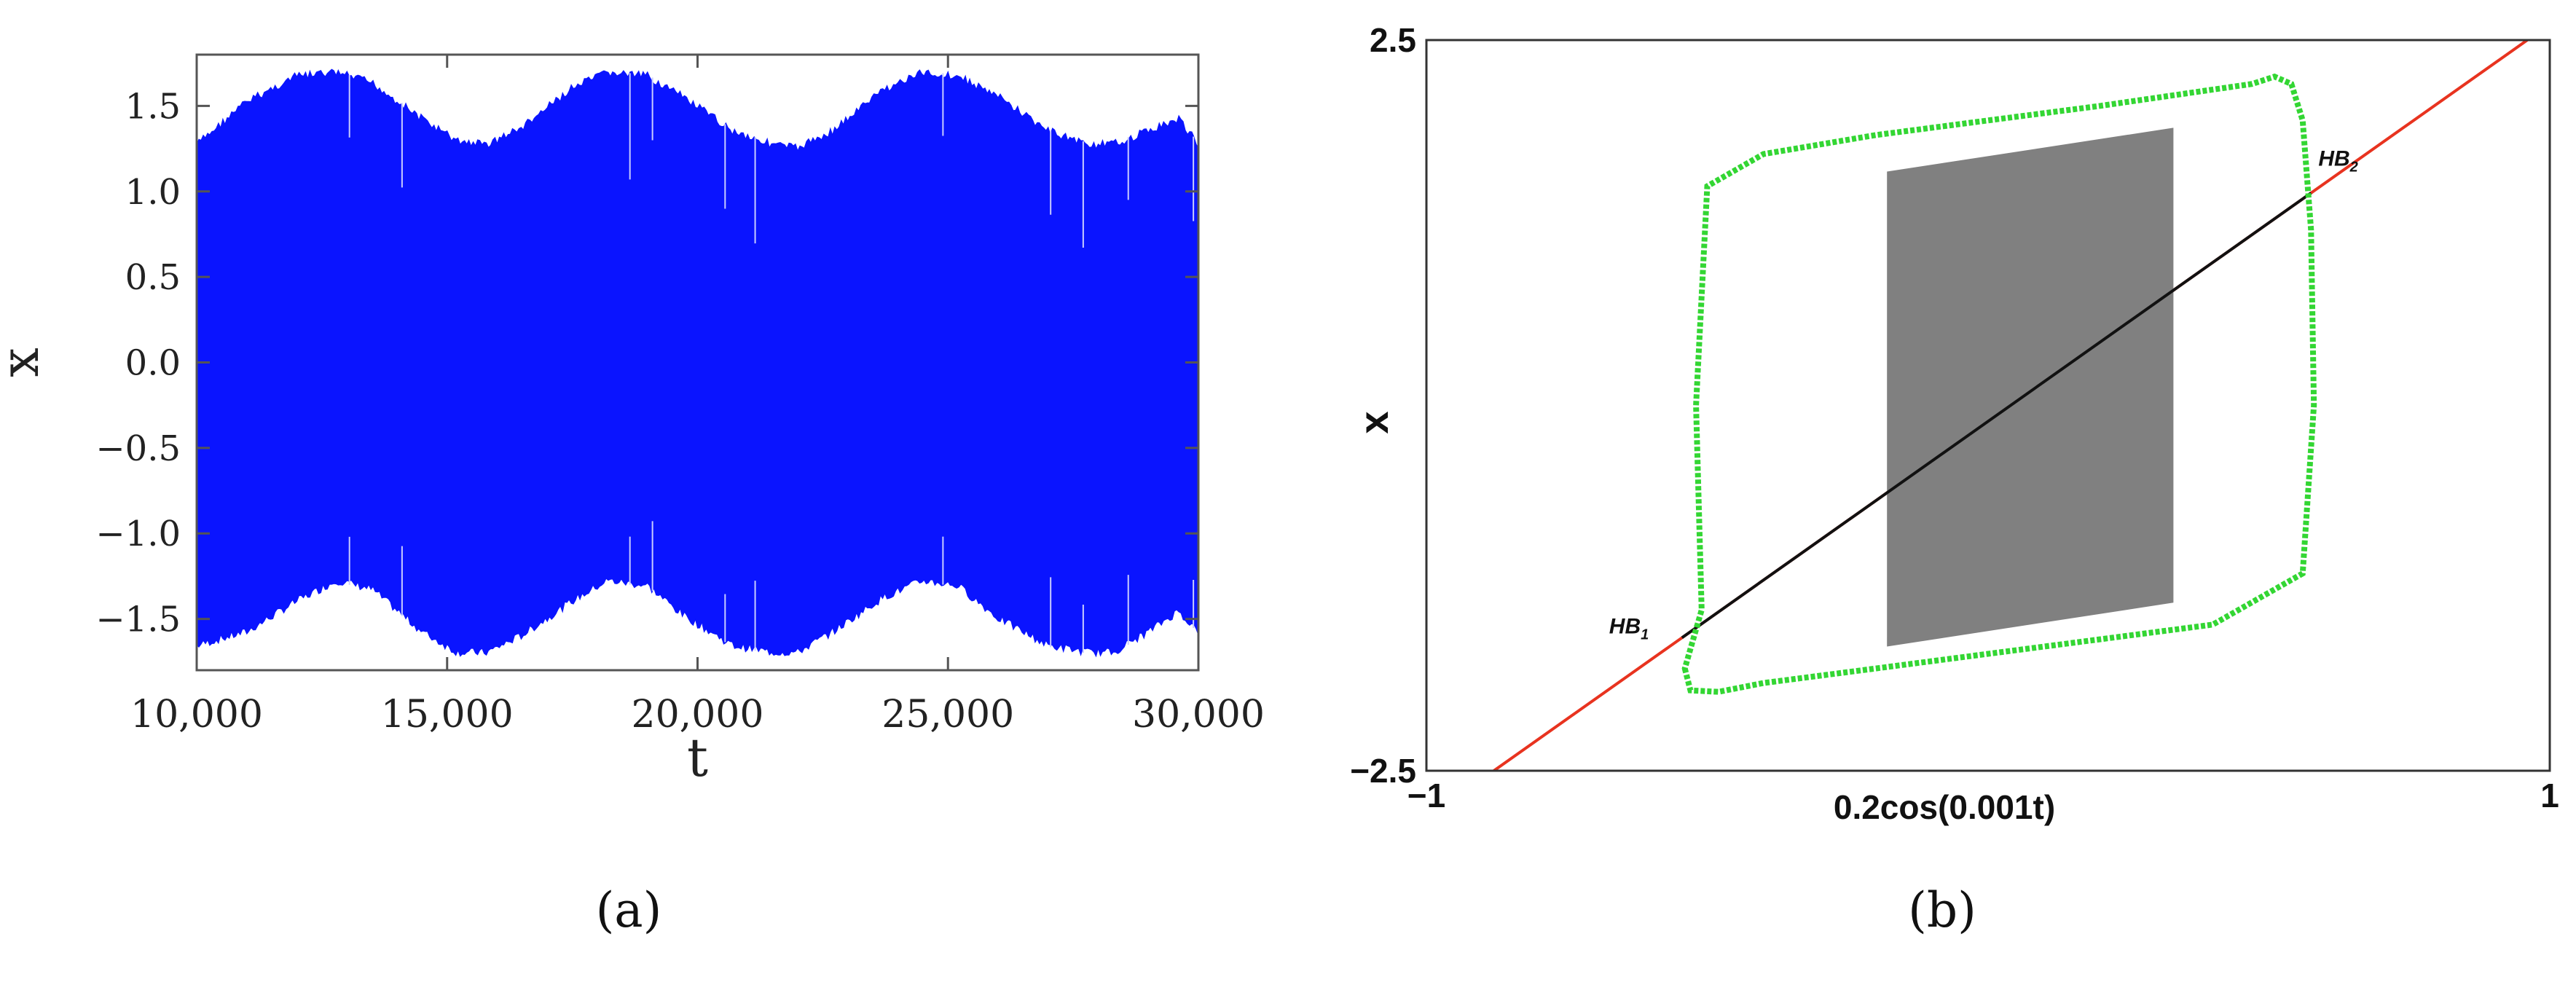 The height and width of the screenshot is (982, 2576). What do you see at coordinates (1383, 771) in the screenshot?
I see `y-tick-label-b: −2.5` at bounding box center [1383, 771].